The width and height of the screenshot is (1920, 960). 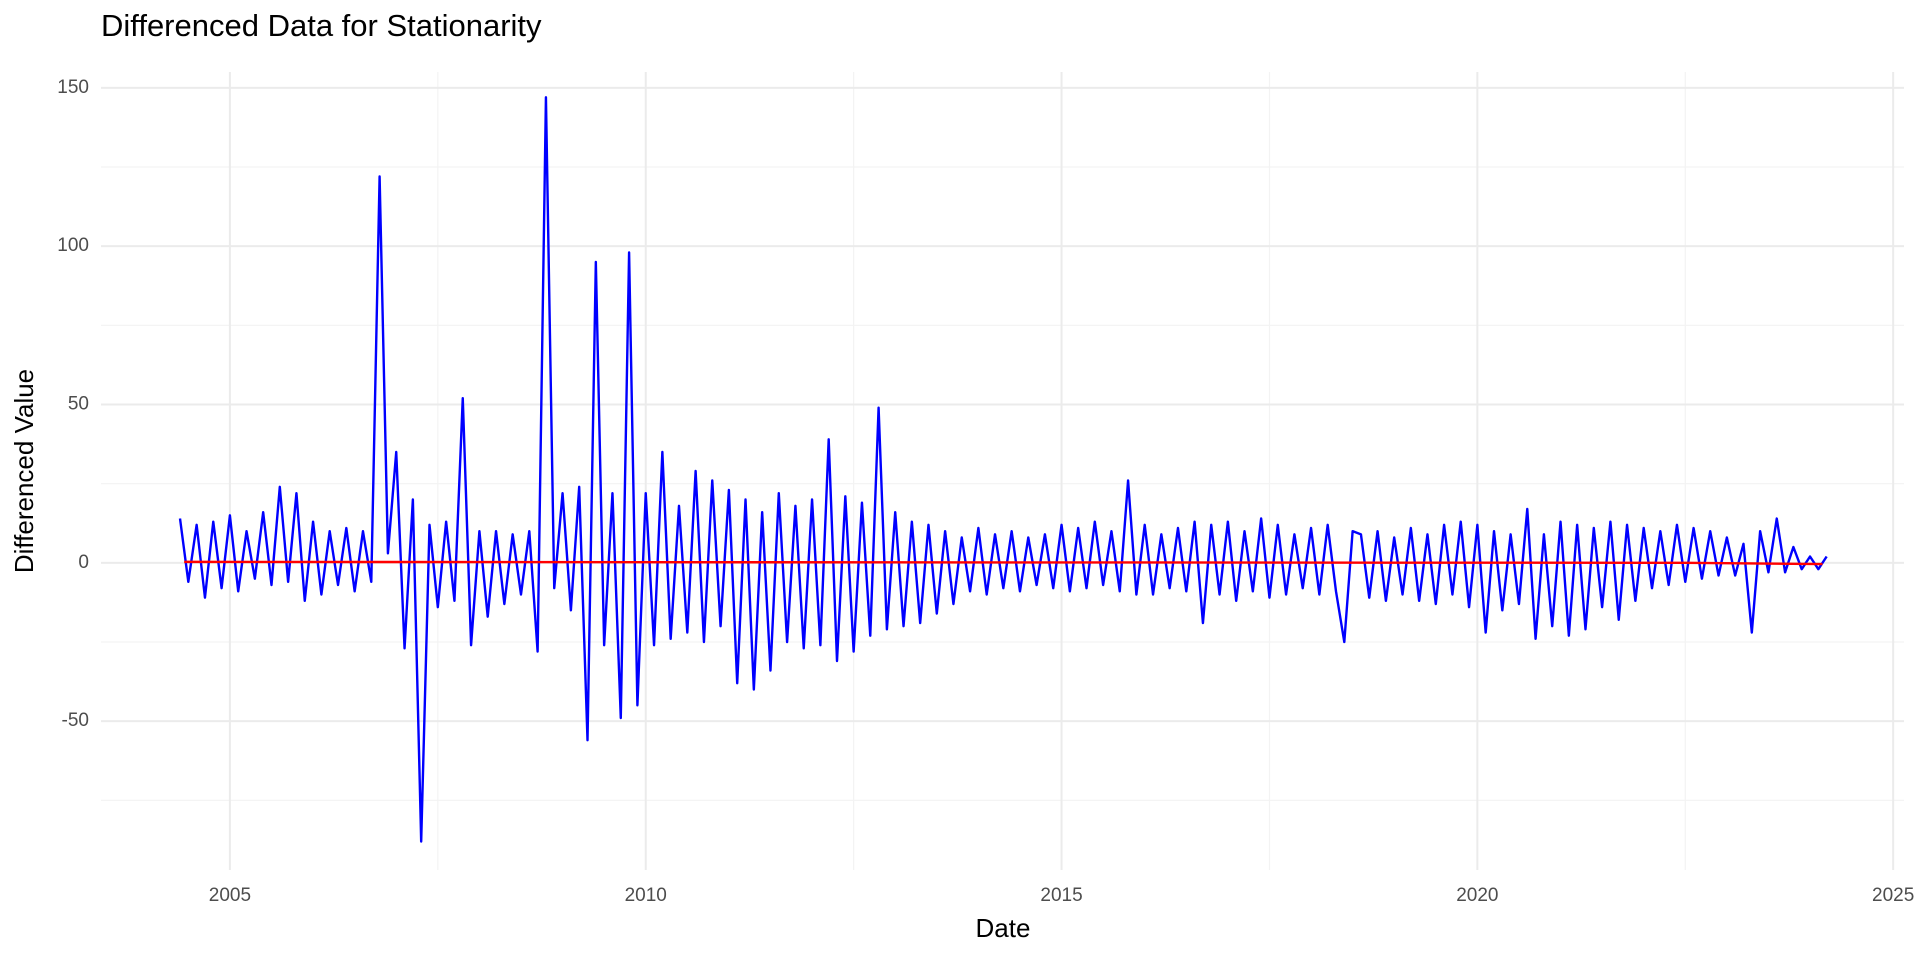 What do you see at coordinates (75, 720) in the screenshot?
I see `y-tick-label: -50` at bounding box center [75, 720].